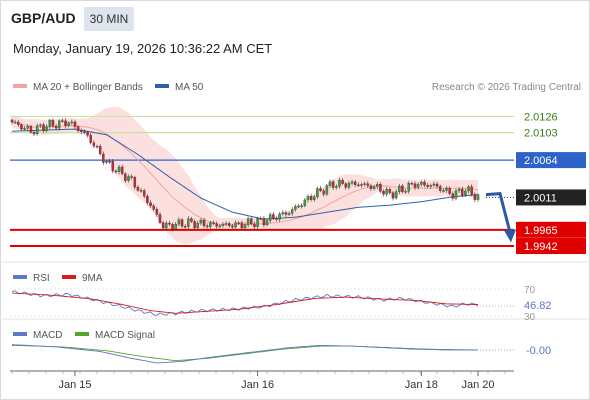  What do you see at coordinates (82, 334) in the screenshot?
I see `macd-signal-legend-swatch` at bounding box center [82, 334].